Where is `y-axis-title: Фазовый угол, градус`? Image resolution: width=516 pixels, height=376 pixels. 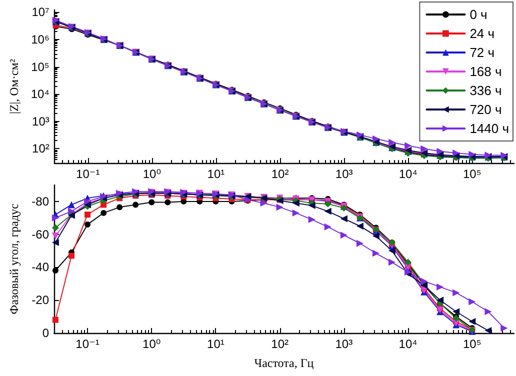
y-axis-title: Фазовый угол, градус is located at coordinates (14, 259).